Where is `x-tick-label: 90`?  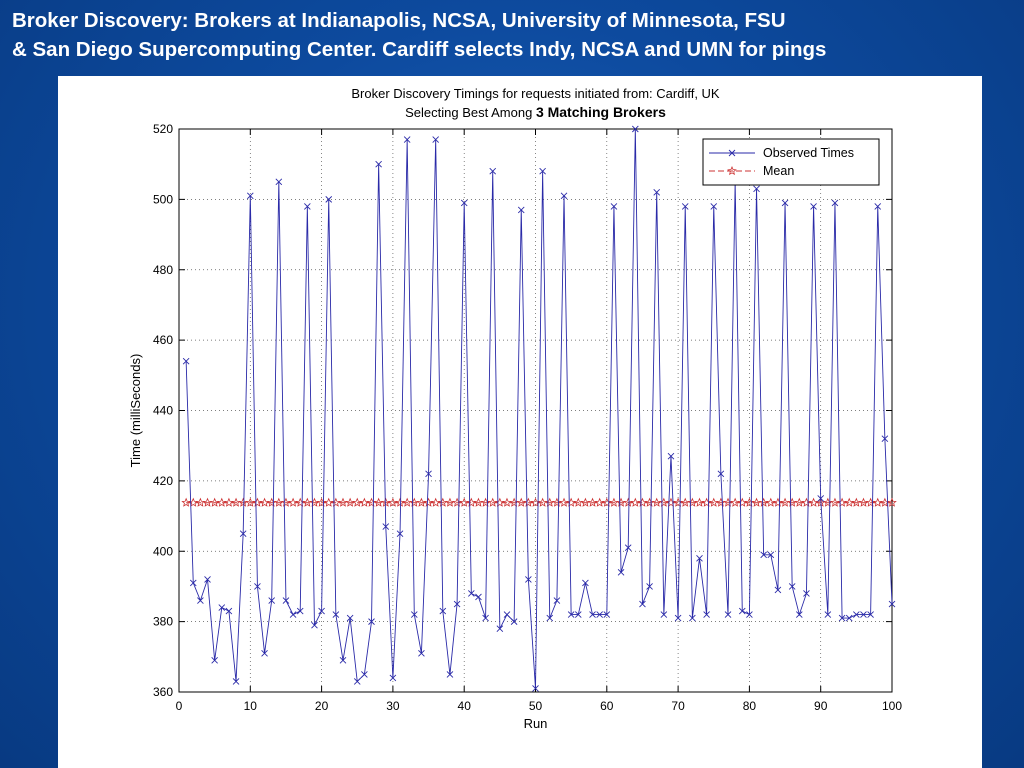
x-tick-label: 90 is located at coordinates (821, 706).